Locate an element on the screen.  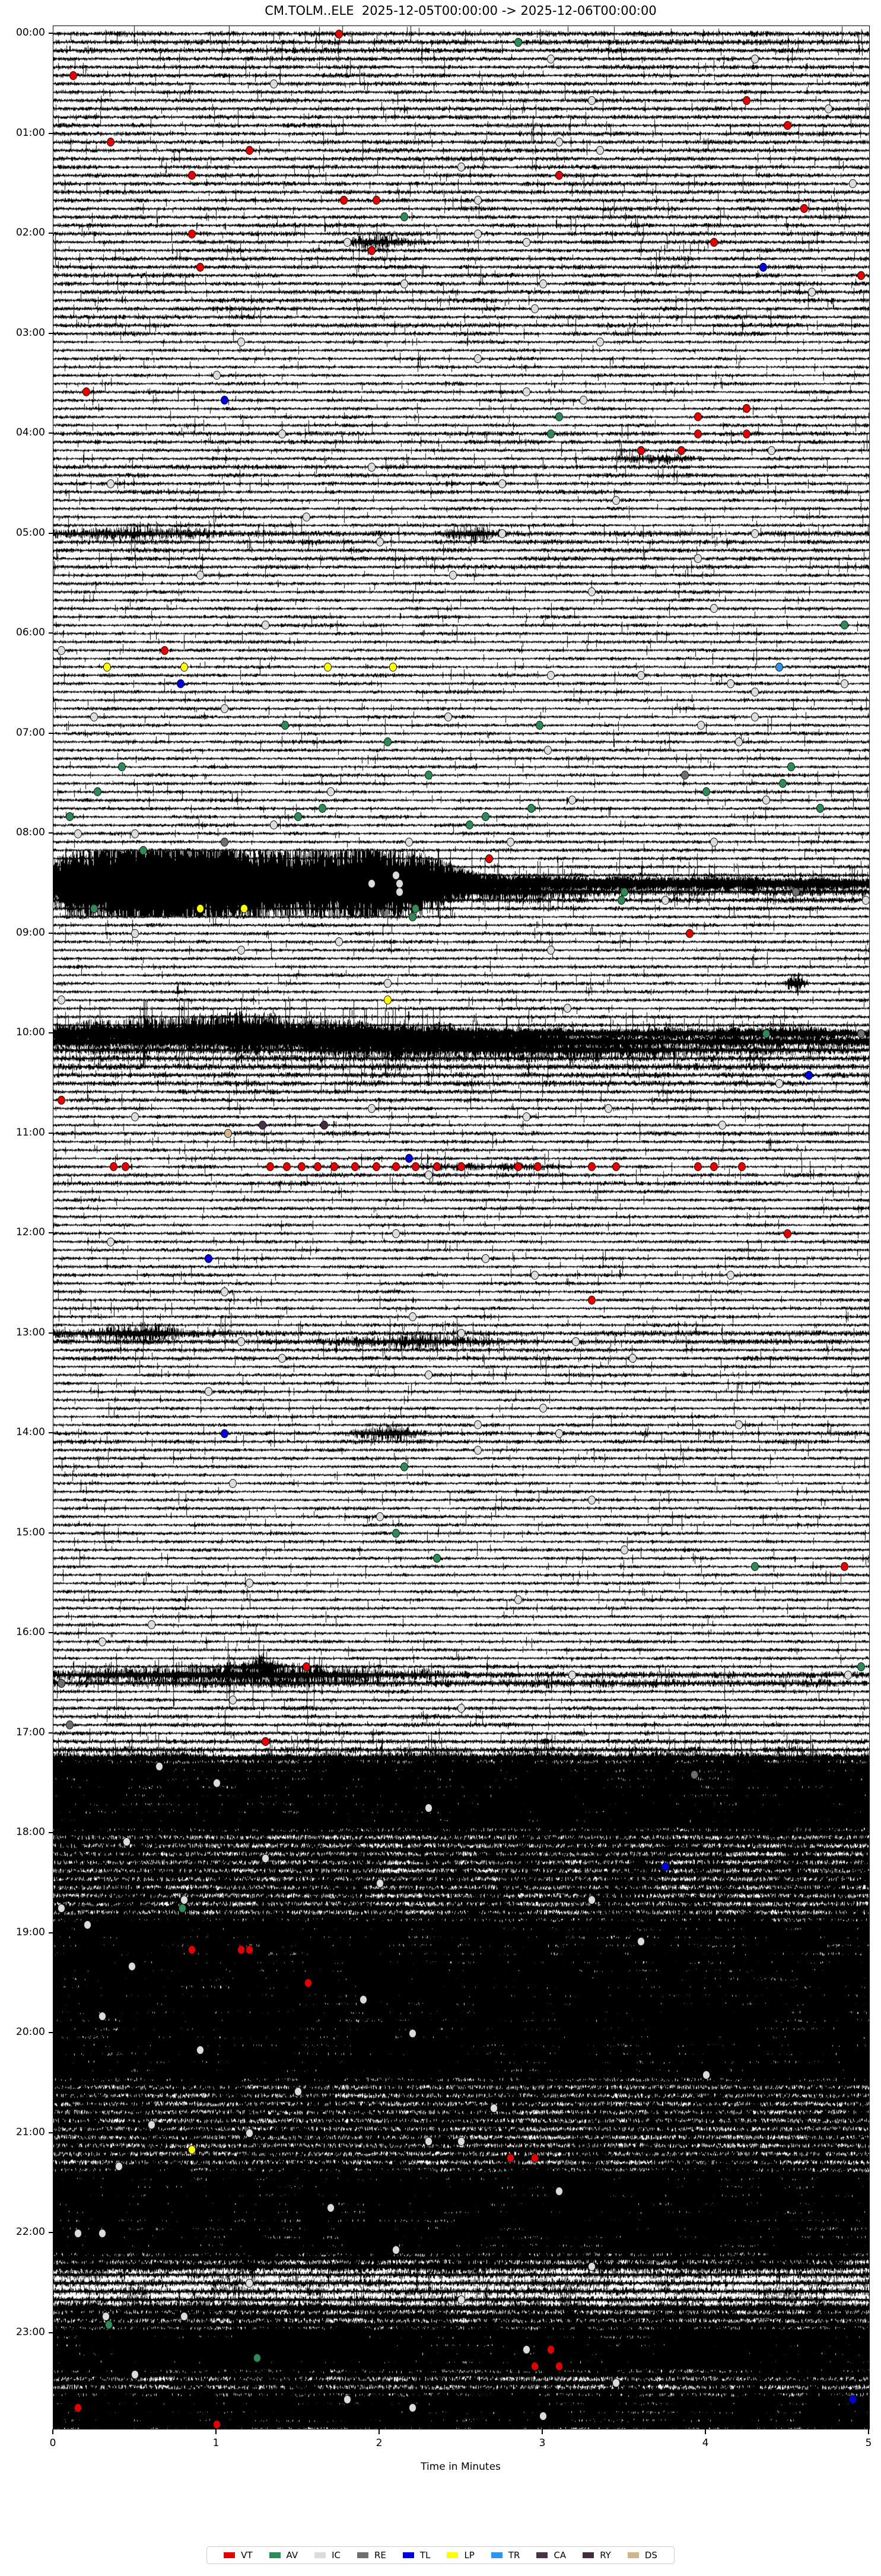
legend-item-DS: DS is located at coordinates (642, 2555).